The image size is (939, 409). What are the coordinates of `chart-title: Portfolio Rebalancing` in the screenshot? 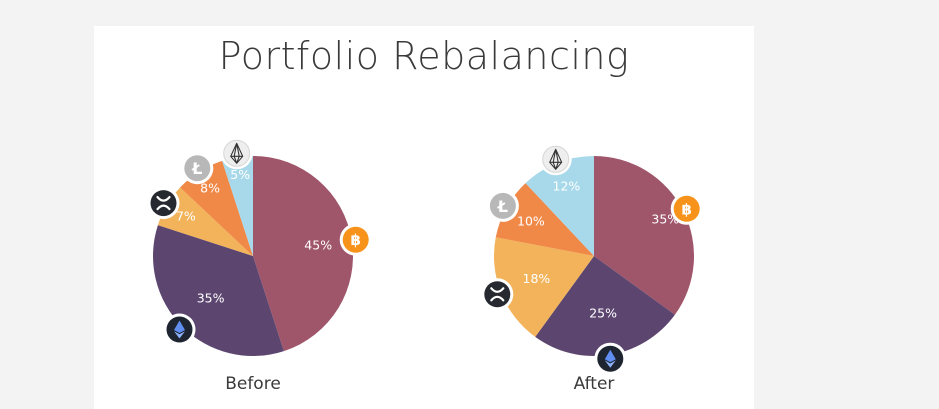 It's located at (424, 56).